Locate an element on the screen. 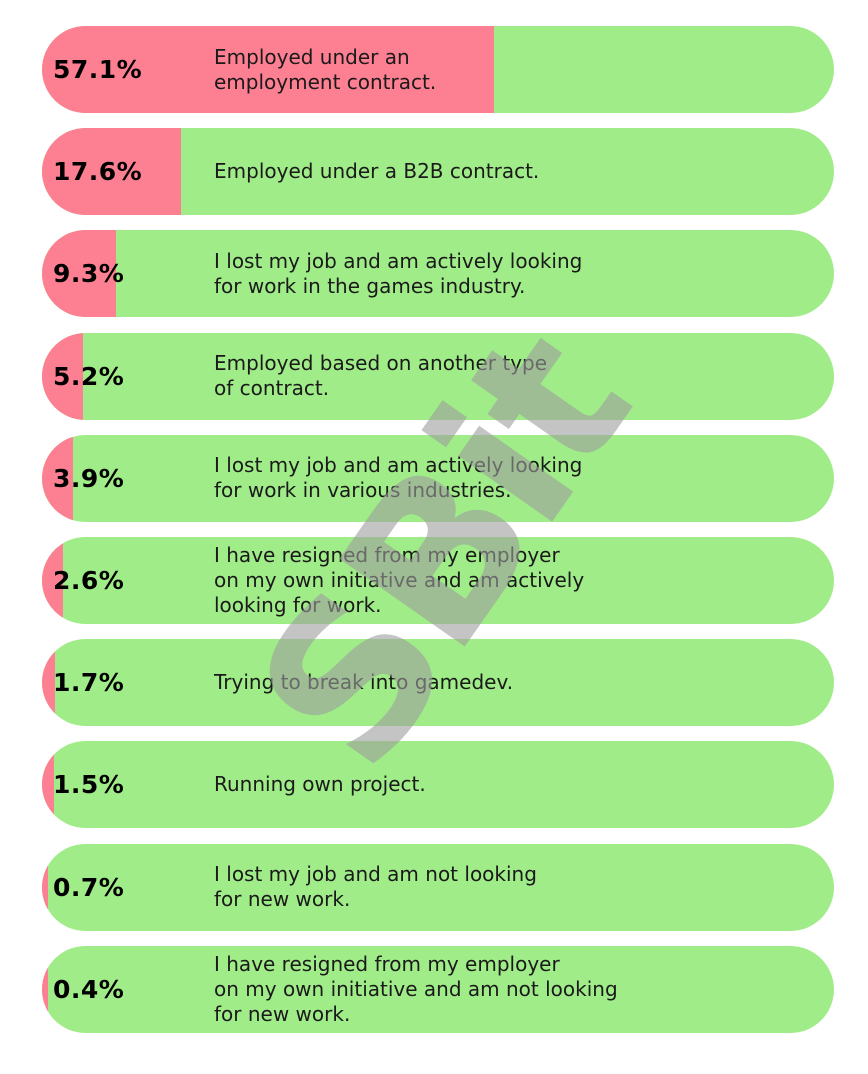 Image resolution: width=868 pixels, height=1074 pixels. bar-value-label: 9.3% is located at coordinates (89, 274).